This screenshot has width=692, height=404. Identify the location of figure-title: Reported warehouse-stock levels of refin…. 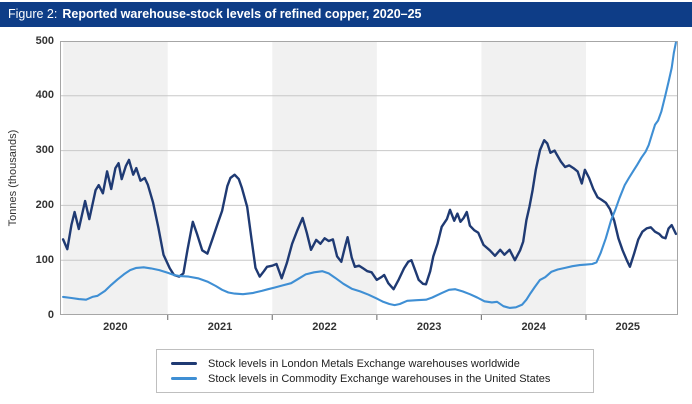
(242, 14).